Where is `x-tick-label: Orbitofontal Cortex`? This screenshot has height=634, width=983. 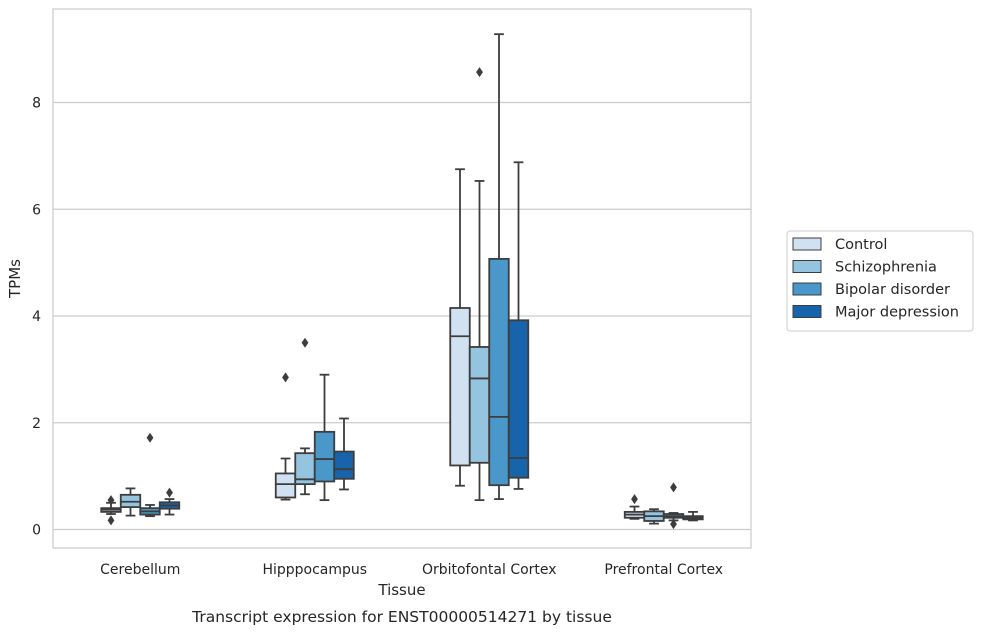
x-tick-label: Orbitofontal Cortex is located at coordinates (489, 570).